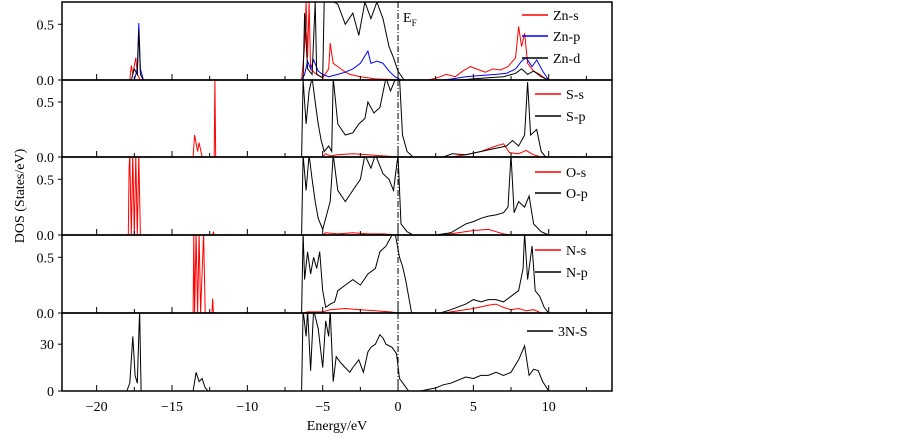 The image size is (903, 445). What do you see at coordinates (97, 407) in the screenshot?
I see `x-tick-label: −20` at bounding box center [97, 407].